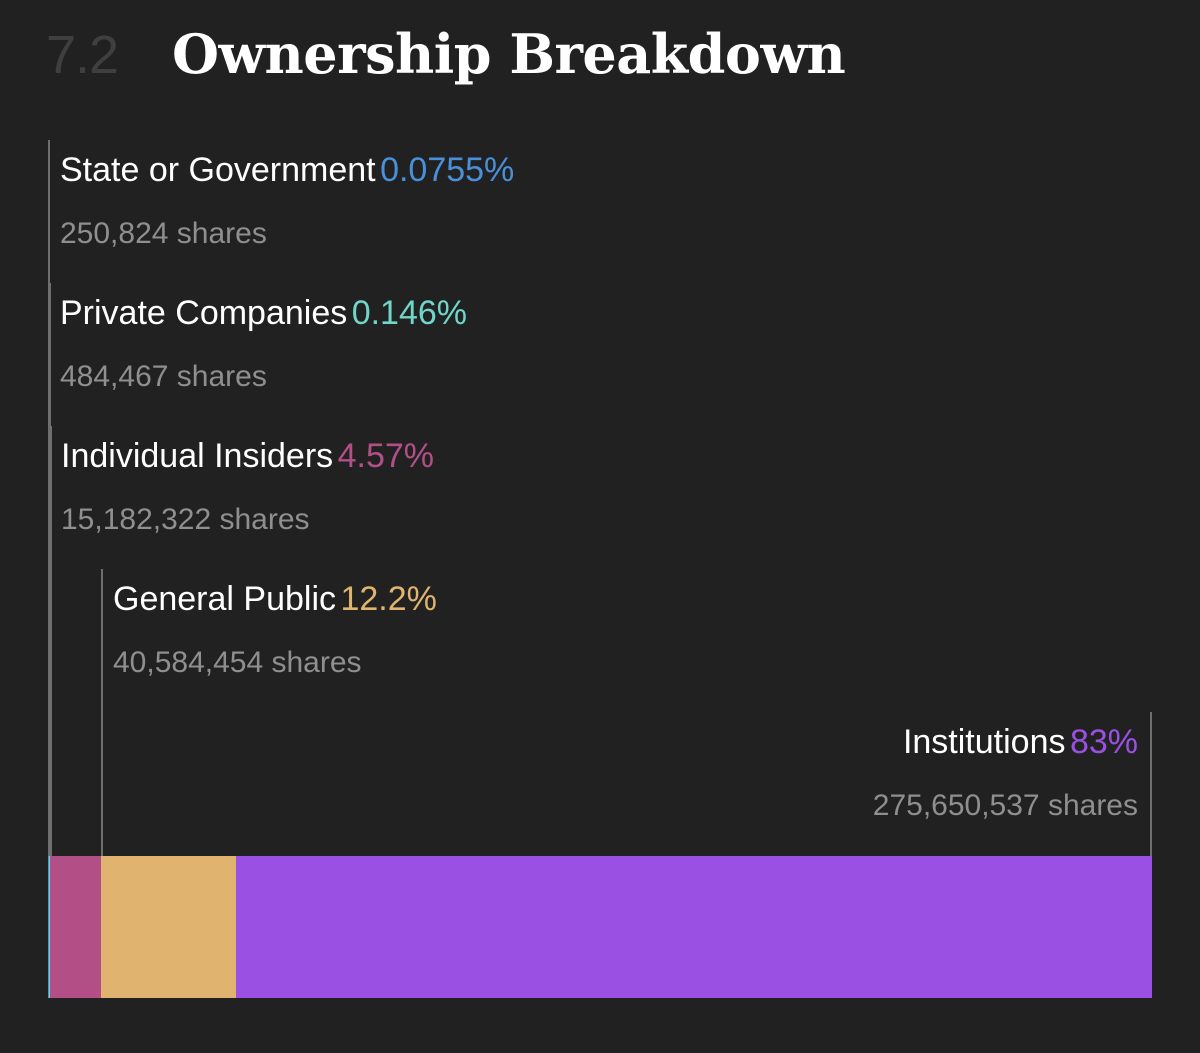  I want to click on label-institutions: Institutions 83% 275,650,537 shares, so click(1005, 774).